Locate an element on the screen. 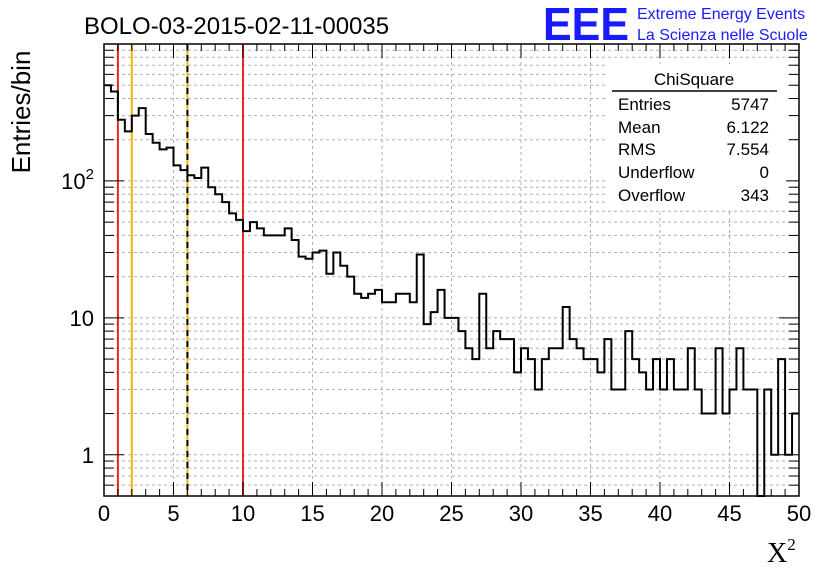 Image resolution: width=836 pixels, height=572 pixels. stats-value-mean: 6.122 is located at coordinates (747, 127).